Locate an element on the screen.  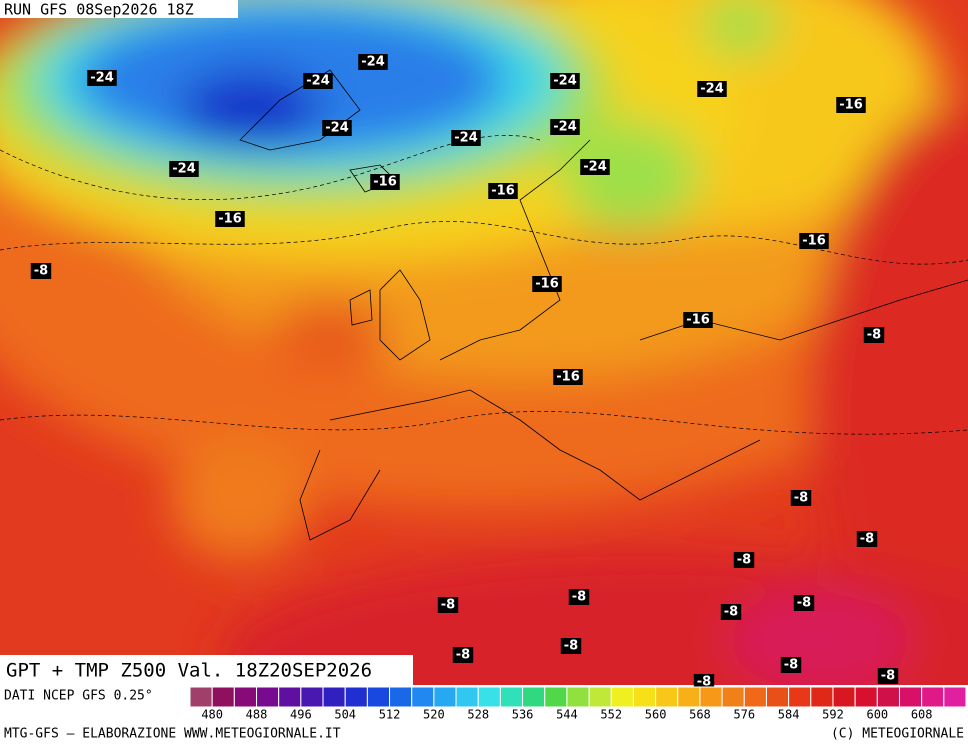
scale-tick-label: 528 is located at coordinates (478, 715).